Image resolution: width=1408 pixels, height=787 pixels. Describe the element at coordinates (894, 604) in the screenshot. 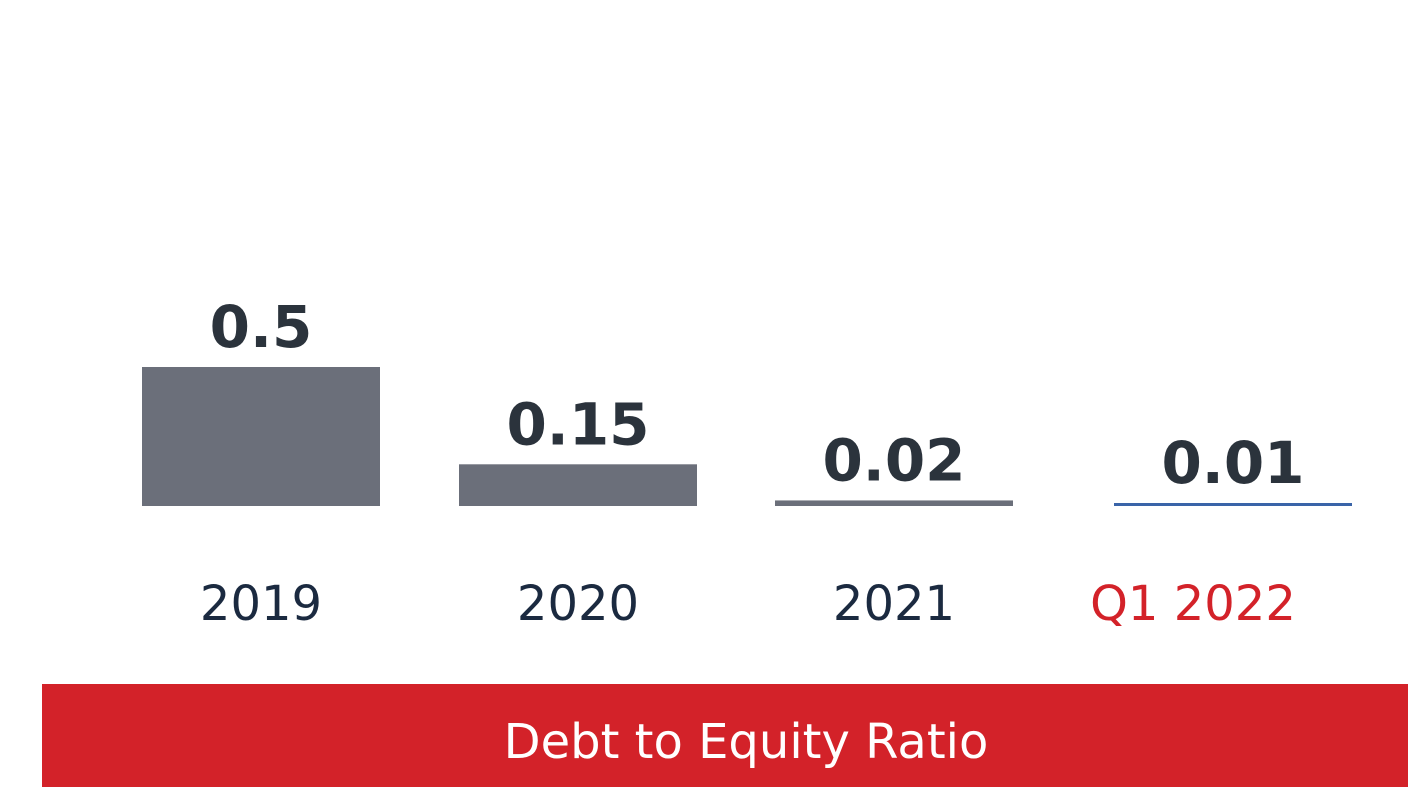

I see `category-label: 2021` at that location.